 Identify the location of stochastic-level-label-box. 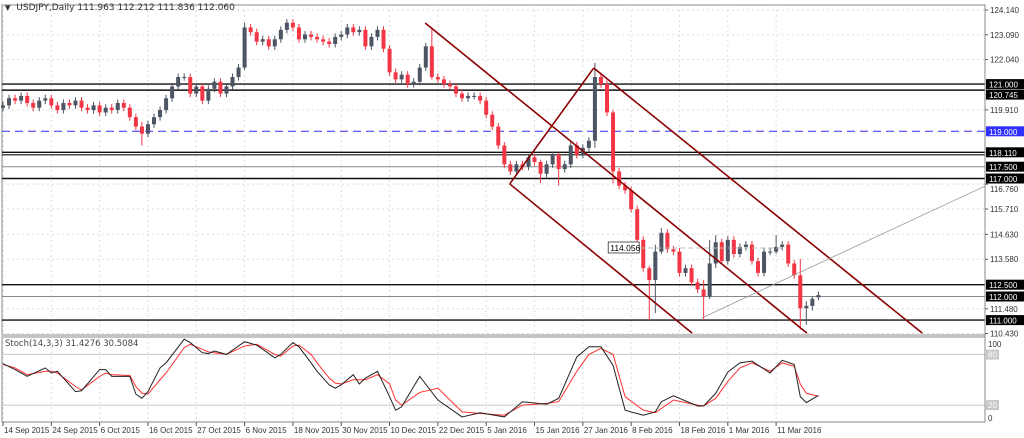
(992, 354).